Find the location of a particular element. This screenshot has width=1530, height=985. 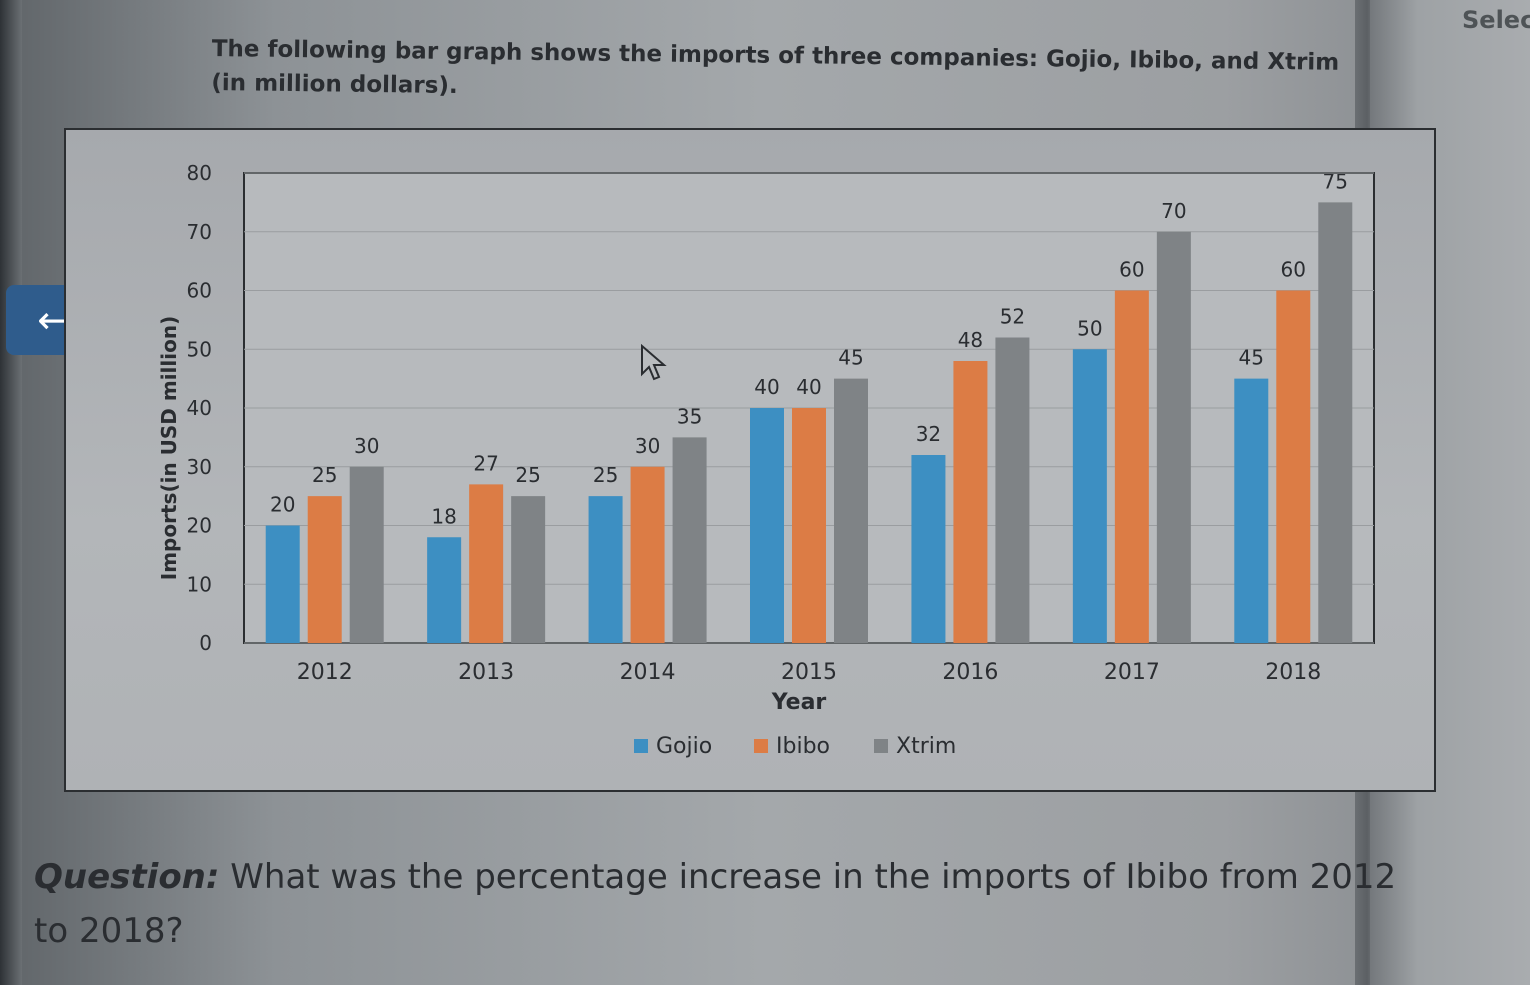

y-tick-label: 20 is located at coordinates (199, 526).